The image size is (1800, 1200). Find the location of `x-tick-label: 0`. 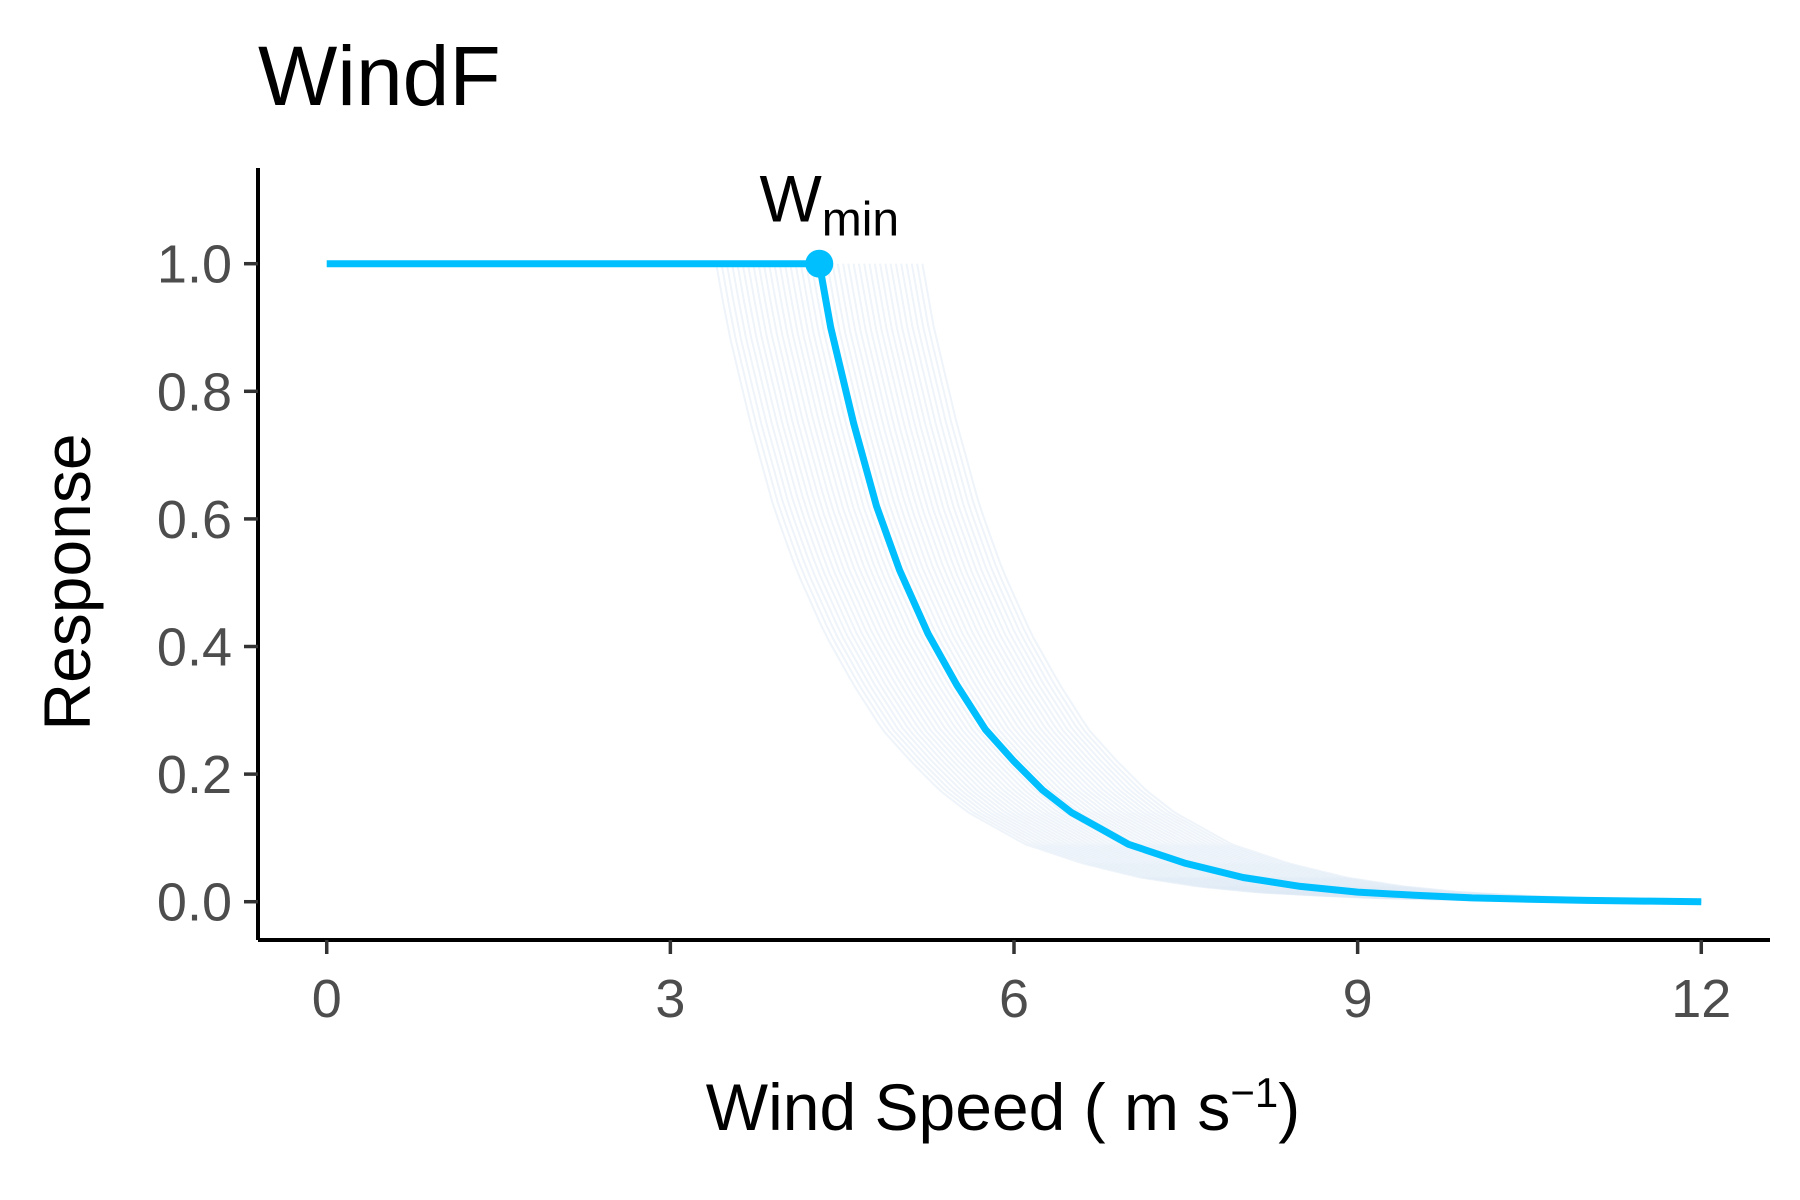

x-tick-label: 0 is located at coordinates (327, 999).